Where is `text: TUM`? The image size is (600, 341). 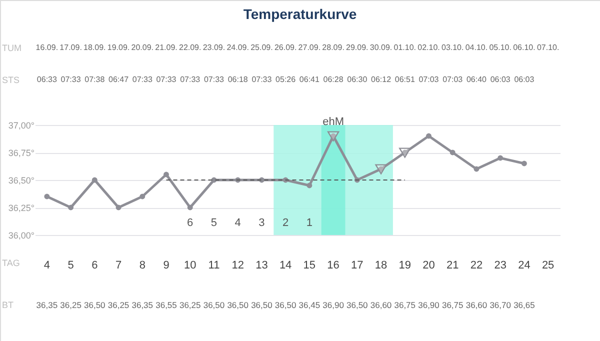 text: TUM is located at coordinates (12, 48).